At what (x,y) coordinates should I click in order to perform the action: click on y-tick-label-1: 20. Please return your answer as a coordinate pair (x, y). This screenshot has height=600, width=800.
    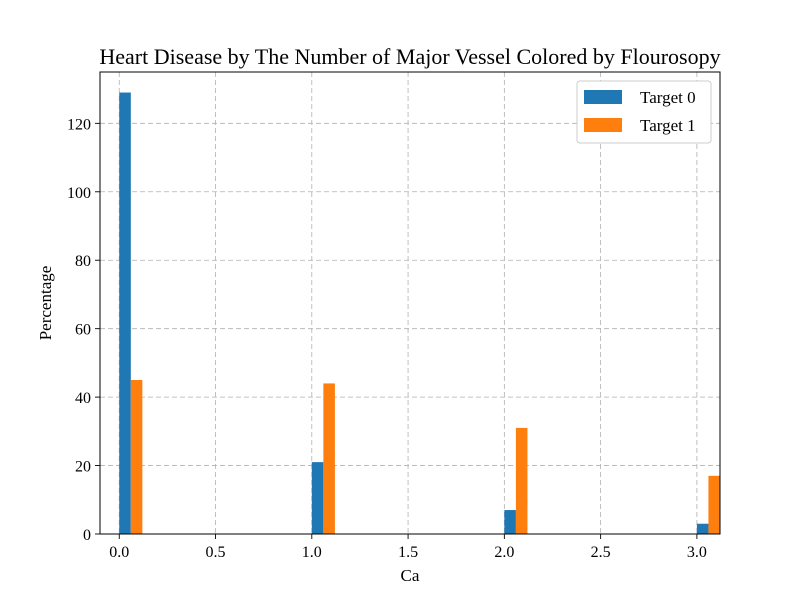
    Looking at the image, I should click on (83, 467).